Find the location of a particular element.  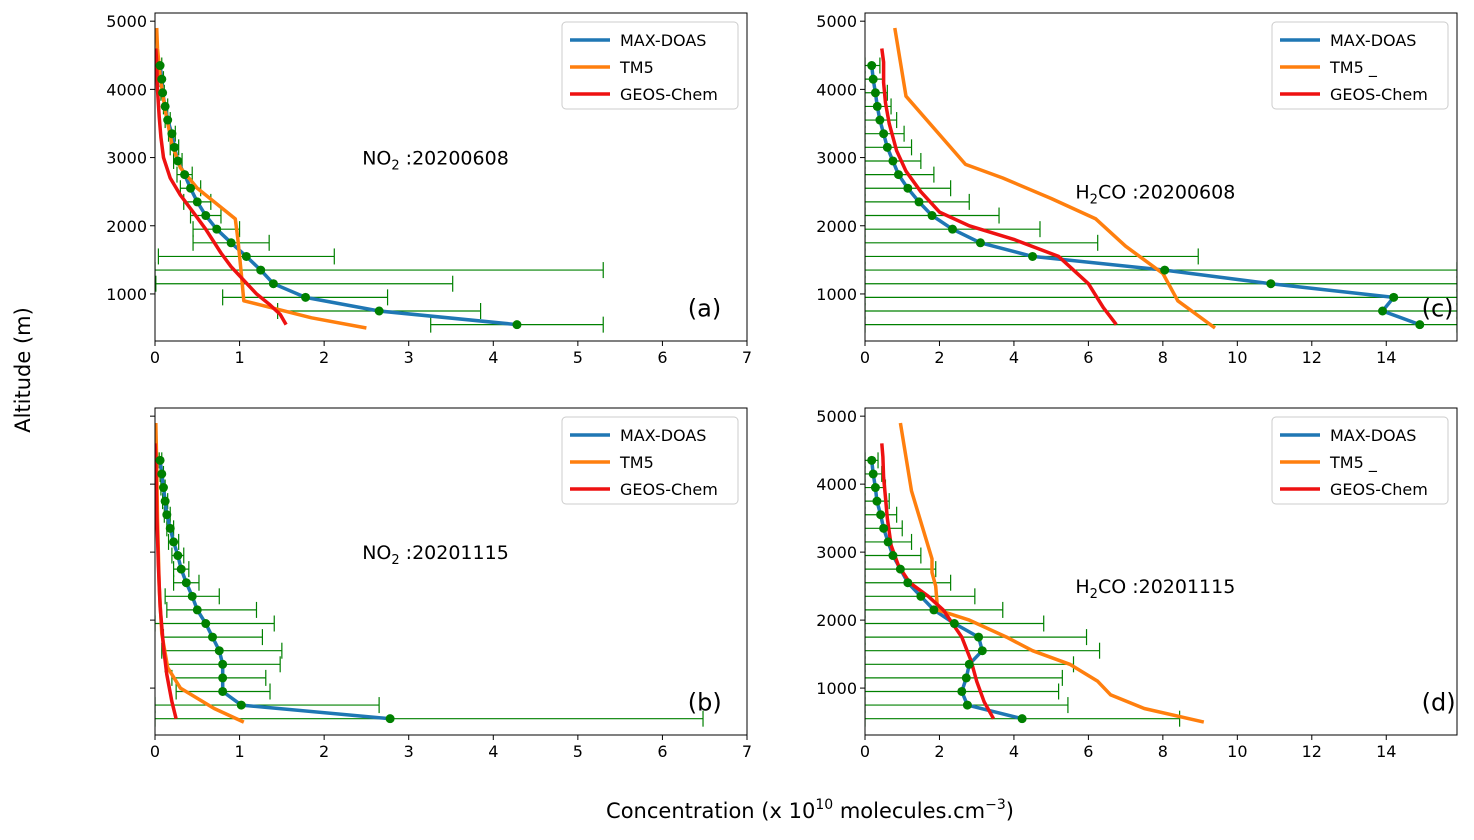

series-line-geoschem is located at coordinates (999, 187).